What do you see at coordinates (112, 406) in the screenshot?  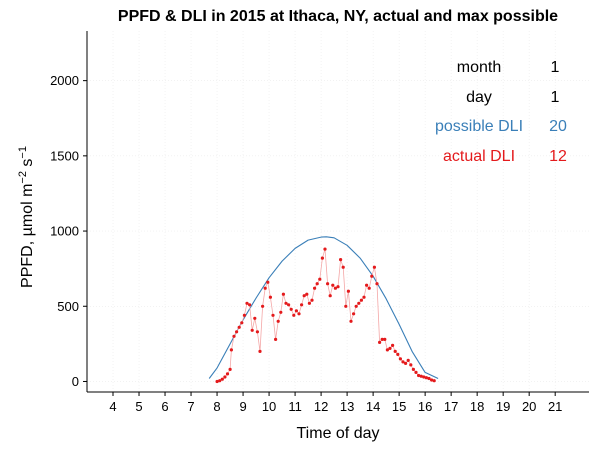 I see `x-tick-label: 4` at bounding box center [112, 406].